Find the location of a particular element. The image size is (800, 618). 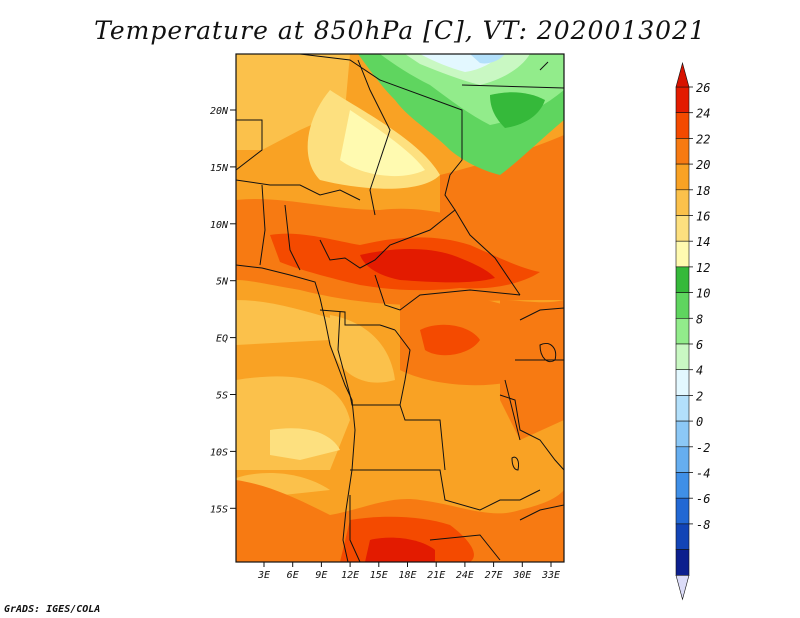

colorbar-label: -4 is located at coordinates (703, 474).